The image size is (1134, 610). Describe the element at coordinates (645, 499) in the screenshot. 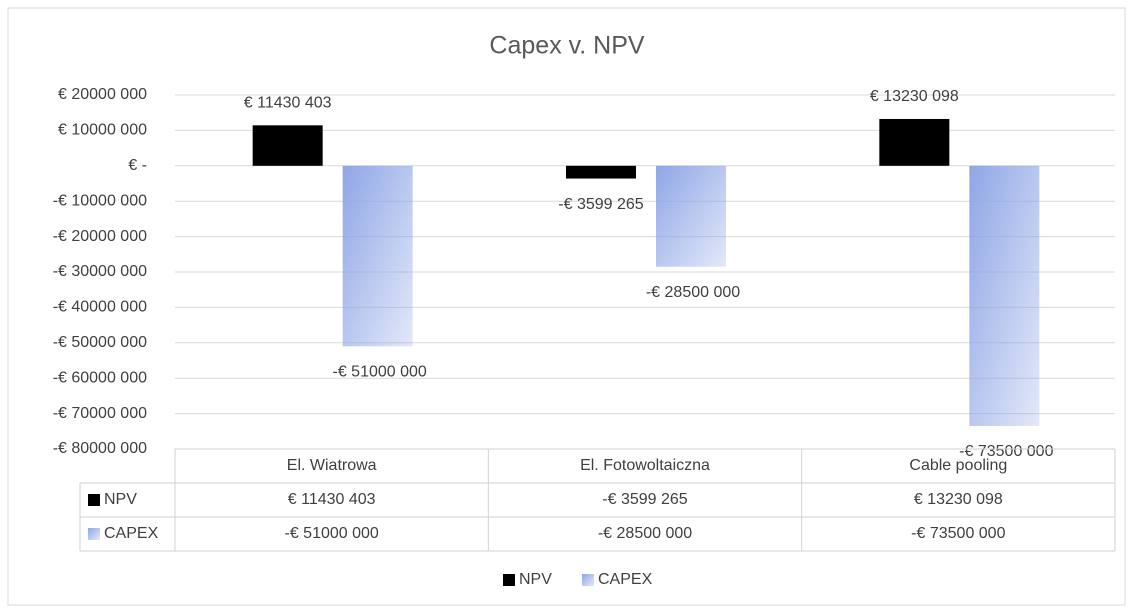

I see `table-cell: -€ 3599 265` at that location.